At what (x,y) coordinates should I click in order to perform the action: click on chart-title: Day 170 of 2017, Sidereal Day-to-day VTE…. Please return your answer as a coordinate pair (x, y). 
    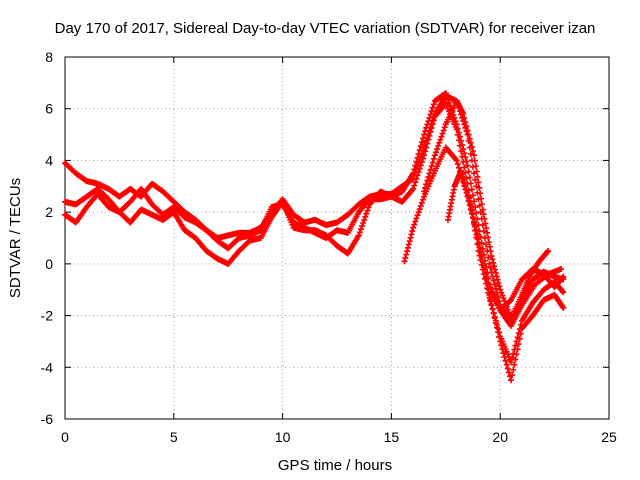
    Looking at the image, I should click on (325, 28).